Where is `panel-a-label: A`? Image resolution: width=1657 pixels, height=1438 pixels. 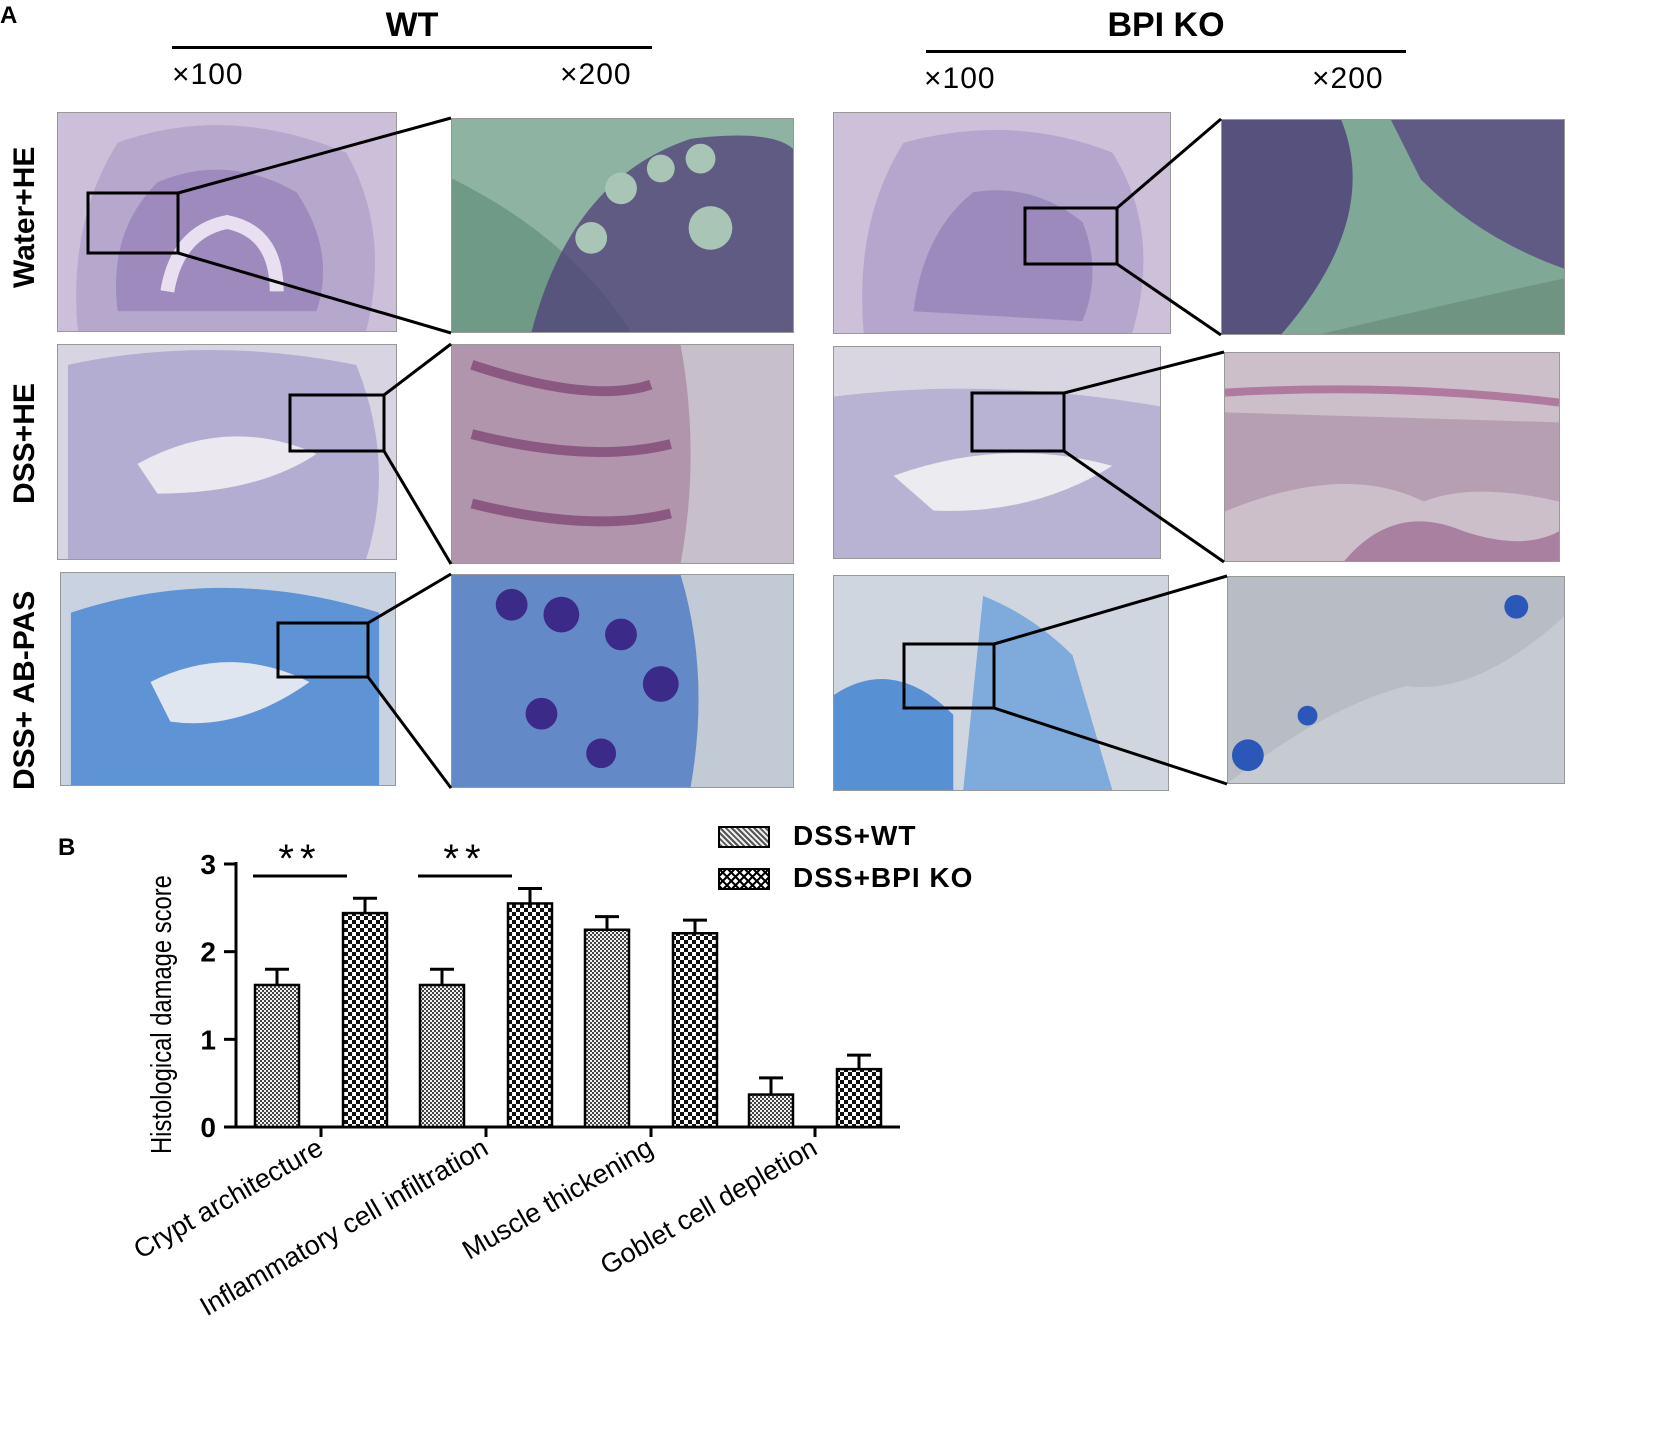 panel-a-label: A is located at coordinates (9, 15).